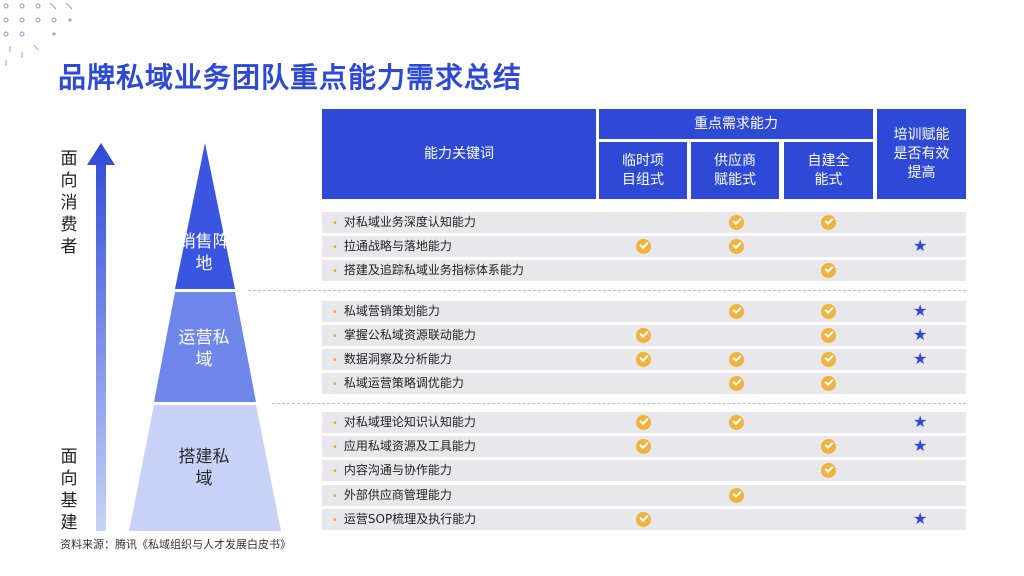 The height and width of the screenshot is (576, 1024). I want to click on table-row: • 对私域业务深度认知能力, so click(644, 222).